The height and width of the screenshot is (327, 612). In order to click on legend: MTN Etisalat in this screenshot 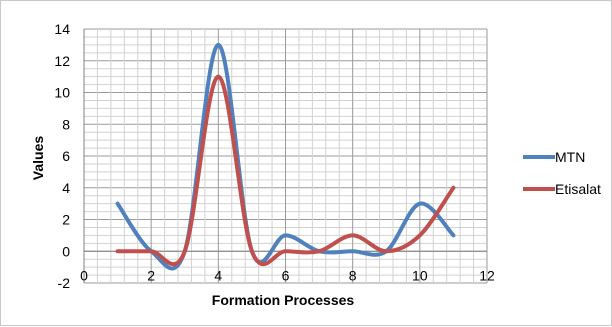, I will do `click(562, 173)`.